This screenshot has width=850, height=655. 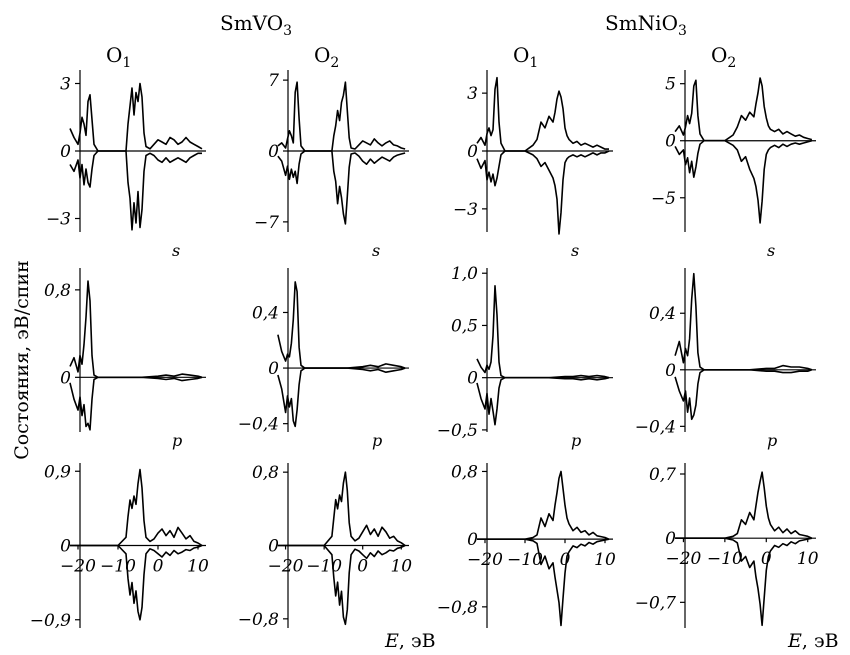 I want to click on y-tick-label: 0,9, so click(x=57, y=472).